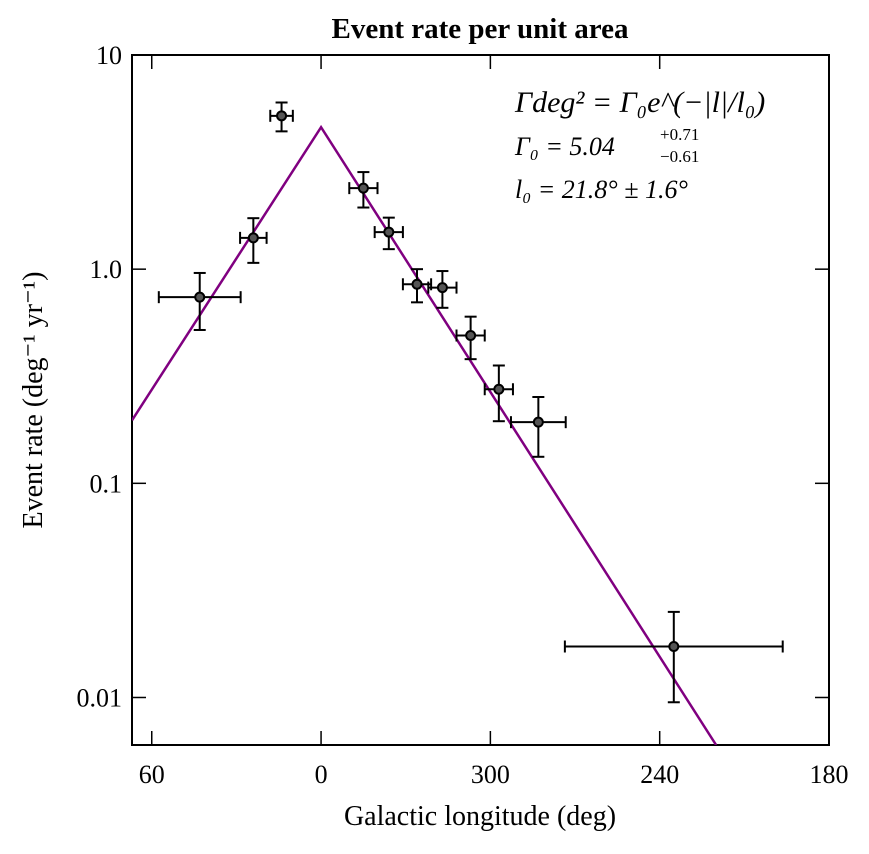 The width and height of the screenshot is (869, 854). I want to click on fit-l0: l₀ = 21.8° ± 1.6°, so click(601, 189).